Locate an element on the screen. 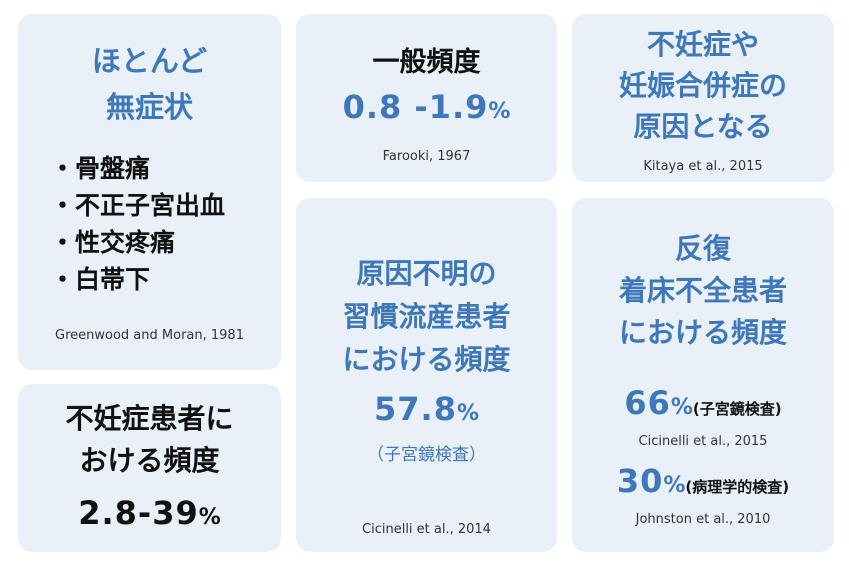 The height and width of the screenshot is (566, 849). symptom-item: ・性交疼痛 is located at coordinates (113, 242).